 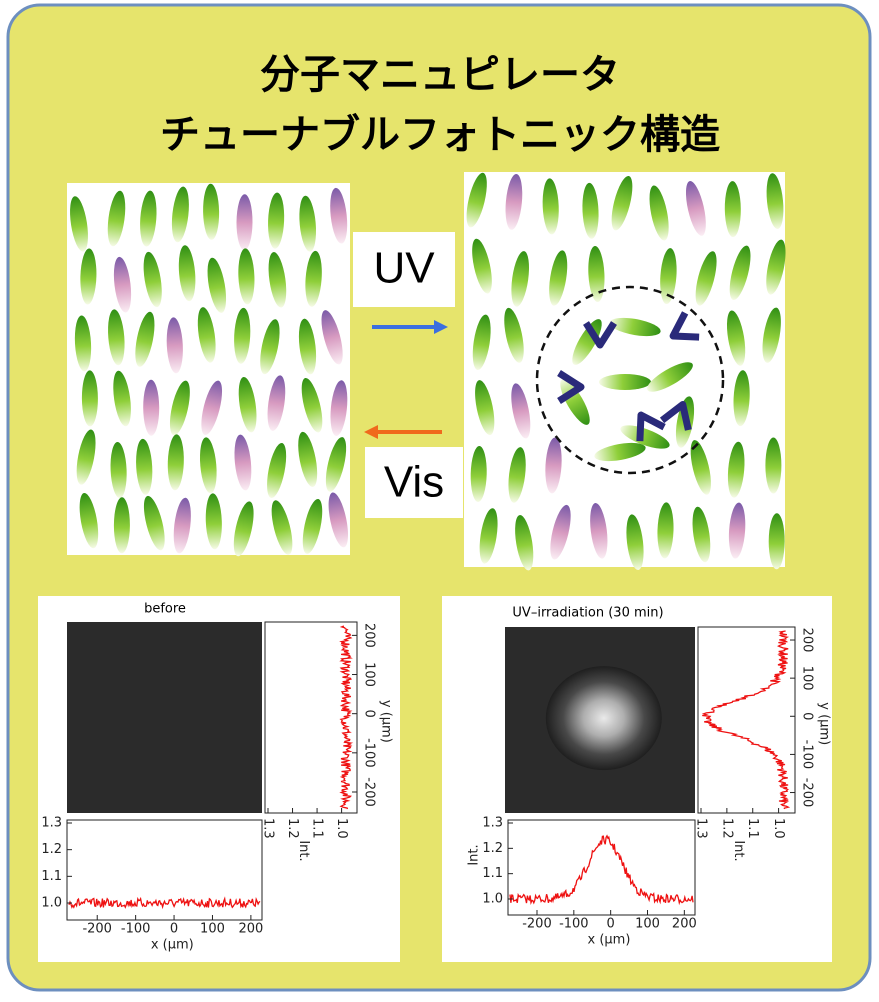 What do you see at coordinates (165, 609) in the screenshot?
I see `plot-title: before` at bounding box center [165, 609].